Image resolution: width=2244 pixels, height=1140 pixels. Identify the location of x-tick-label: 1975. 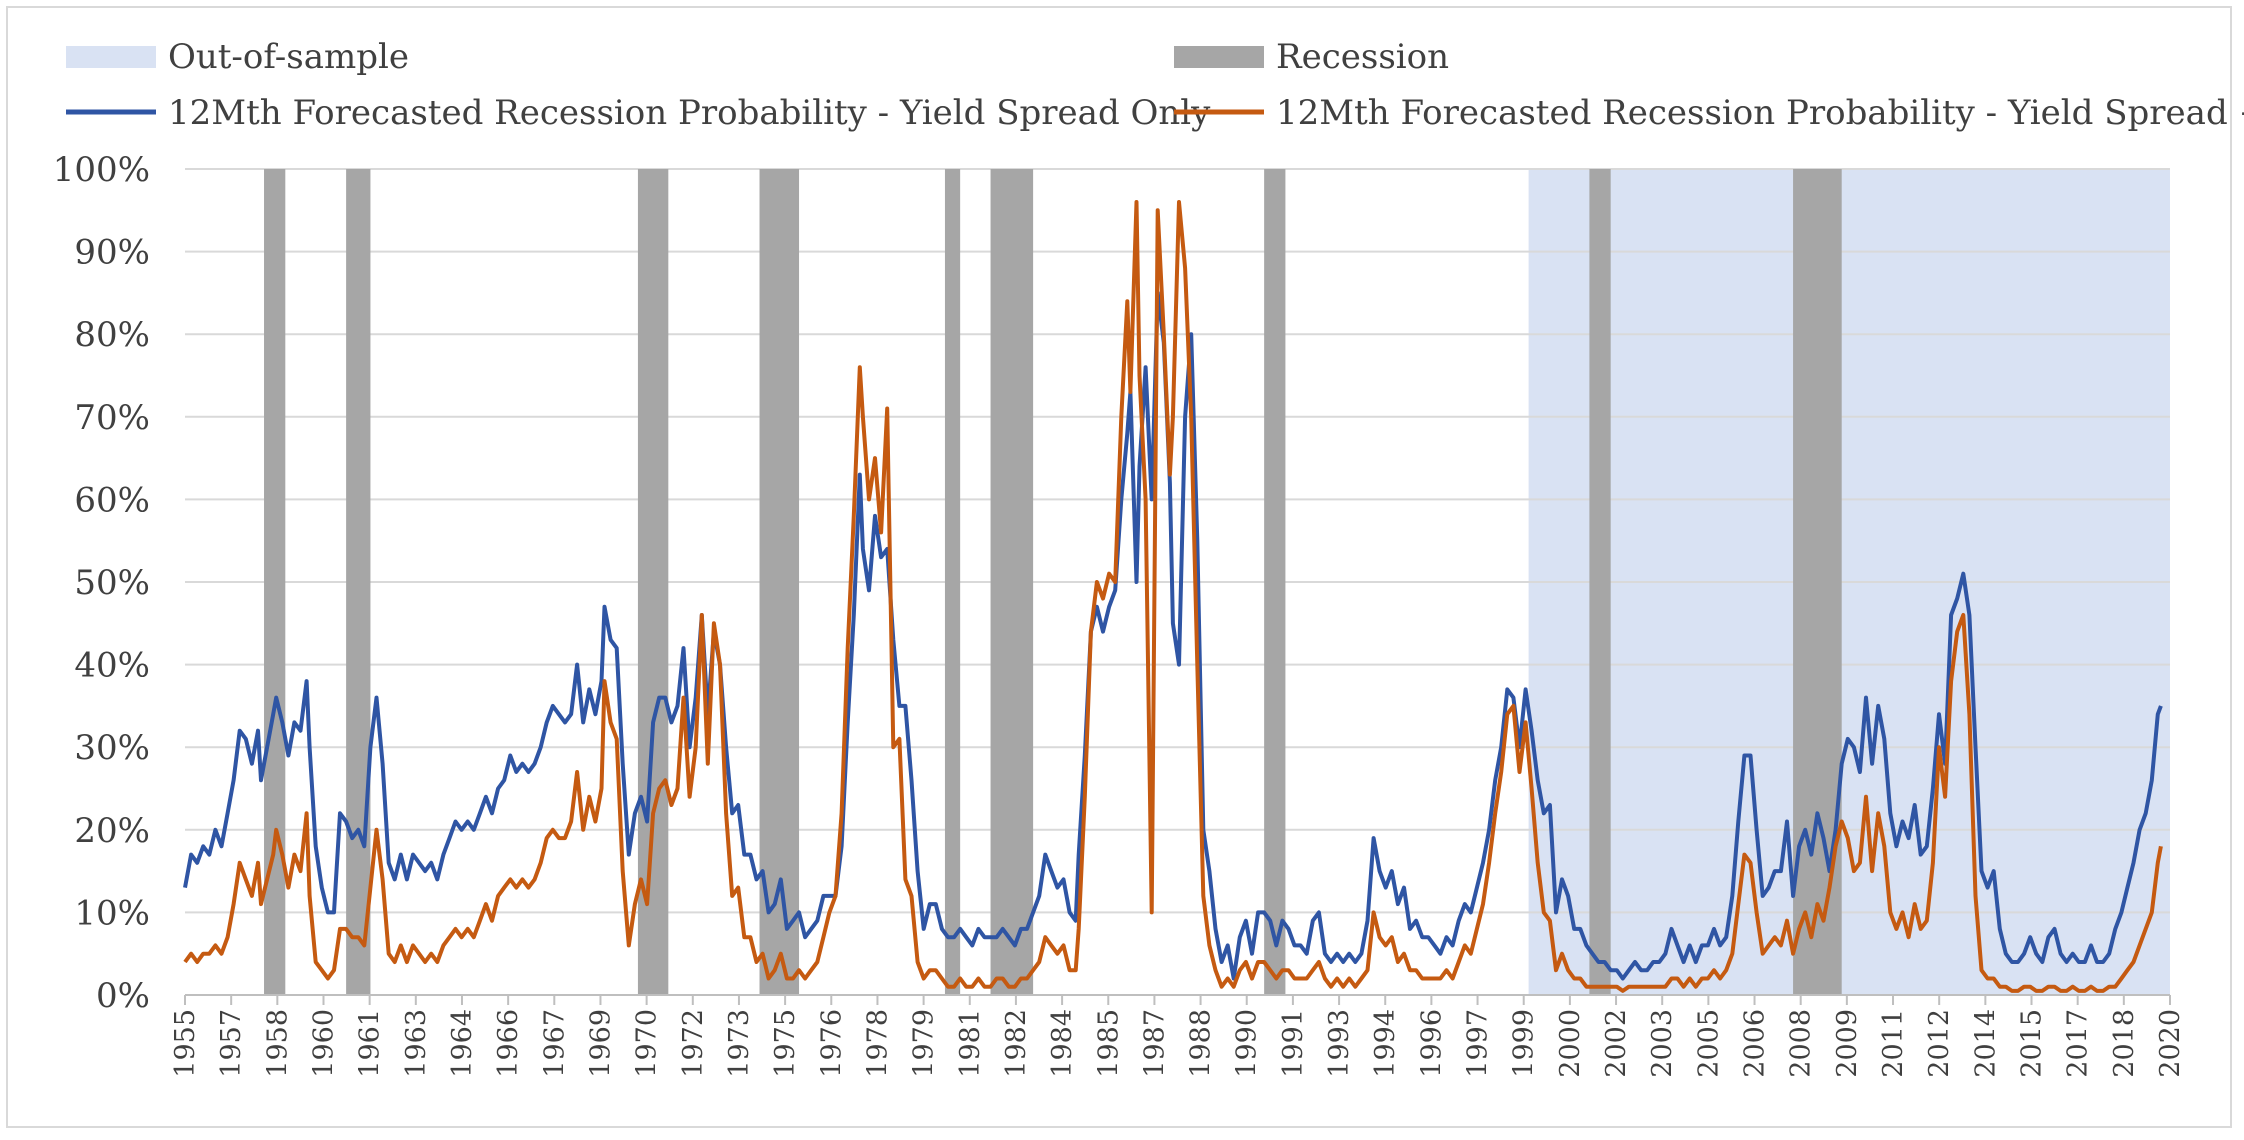
(785, 1043).